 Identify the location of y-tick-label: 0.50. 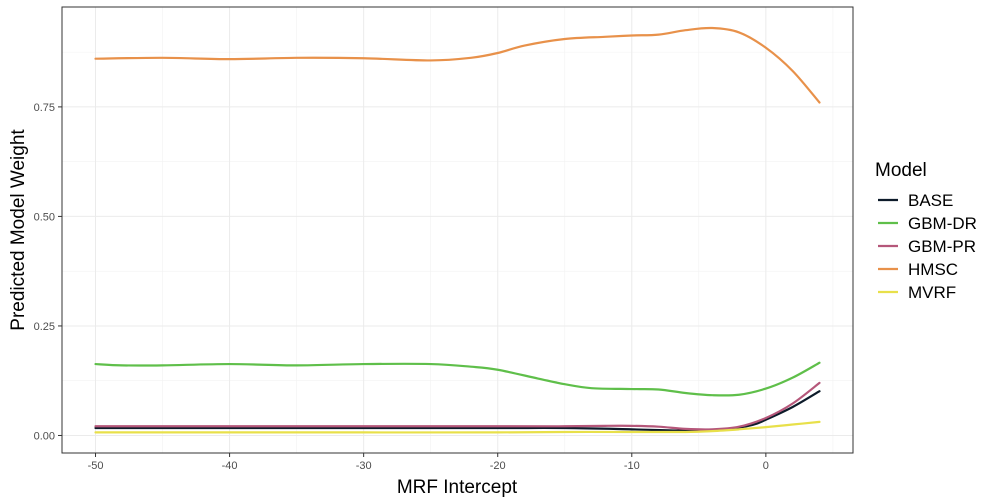
(44, 217).